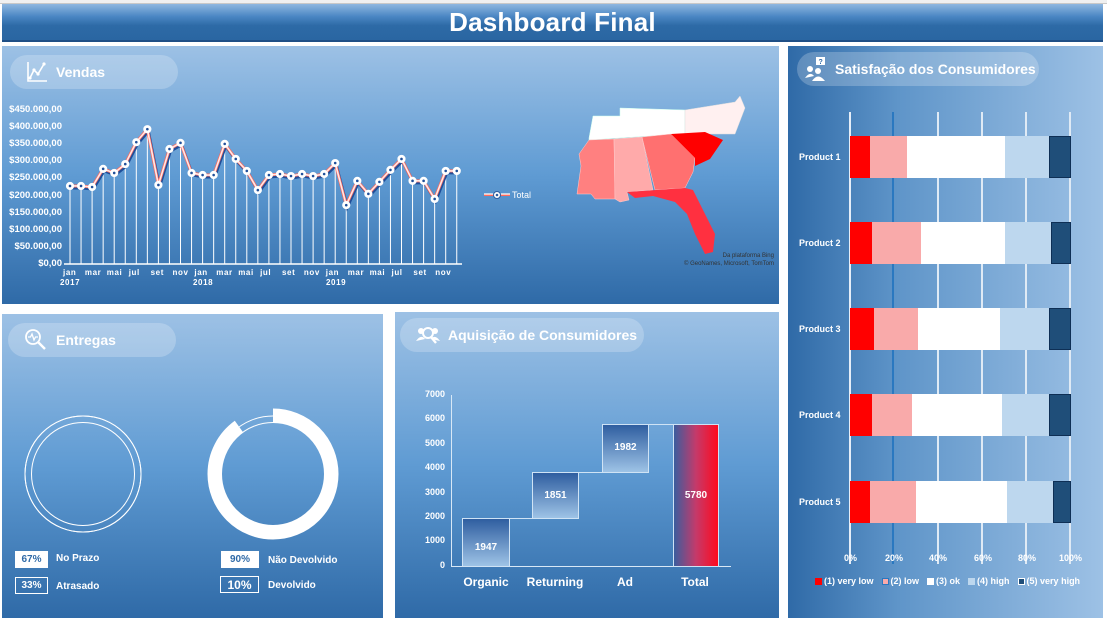 Image resolution: width=1107 pixels, height=622 pixels. What do you see at coordinates (434, 516) in the screenshot?
I see `y-tick-label: 2000` at bounding box center [434, 516].